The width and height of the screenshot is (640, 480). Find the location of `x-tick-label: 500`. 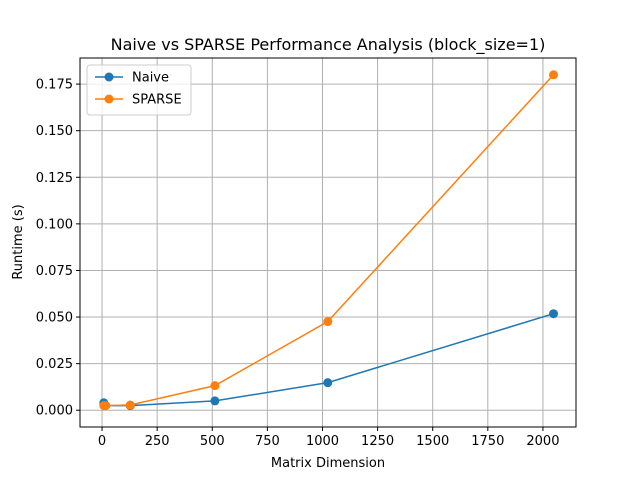

x-tick-label: 500 is located at coordinates (212, 441).